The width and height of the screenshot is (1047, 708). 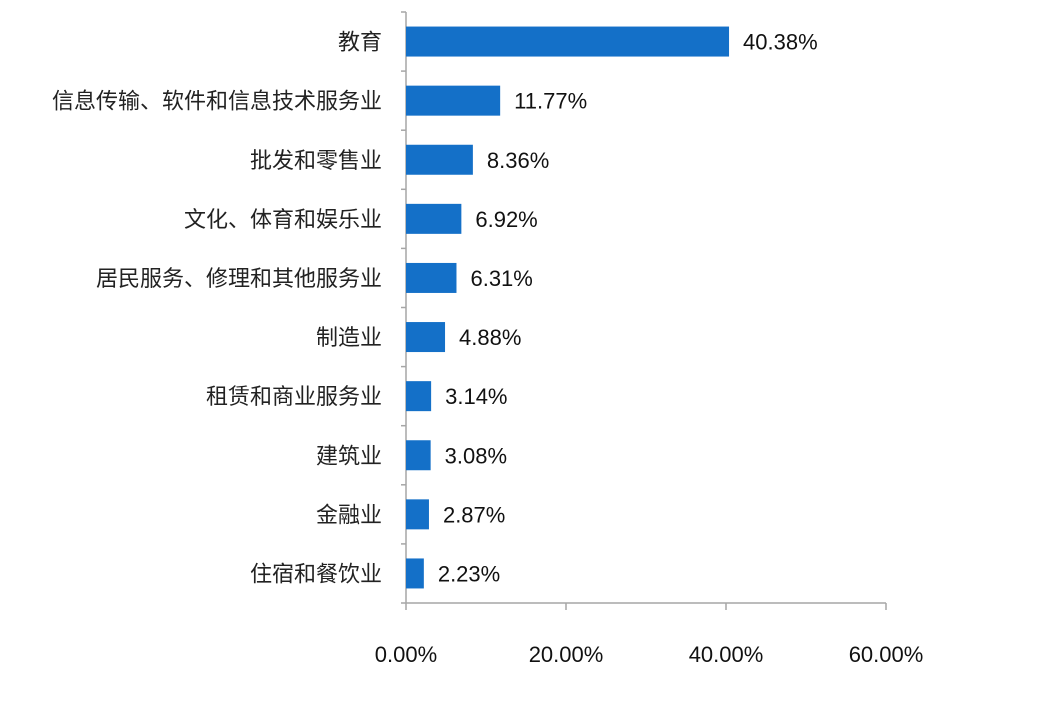 I want to click on value-label: 2.23%, so click(x=469, y=573).